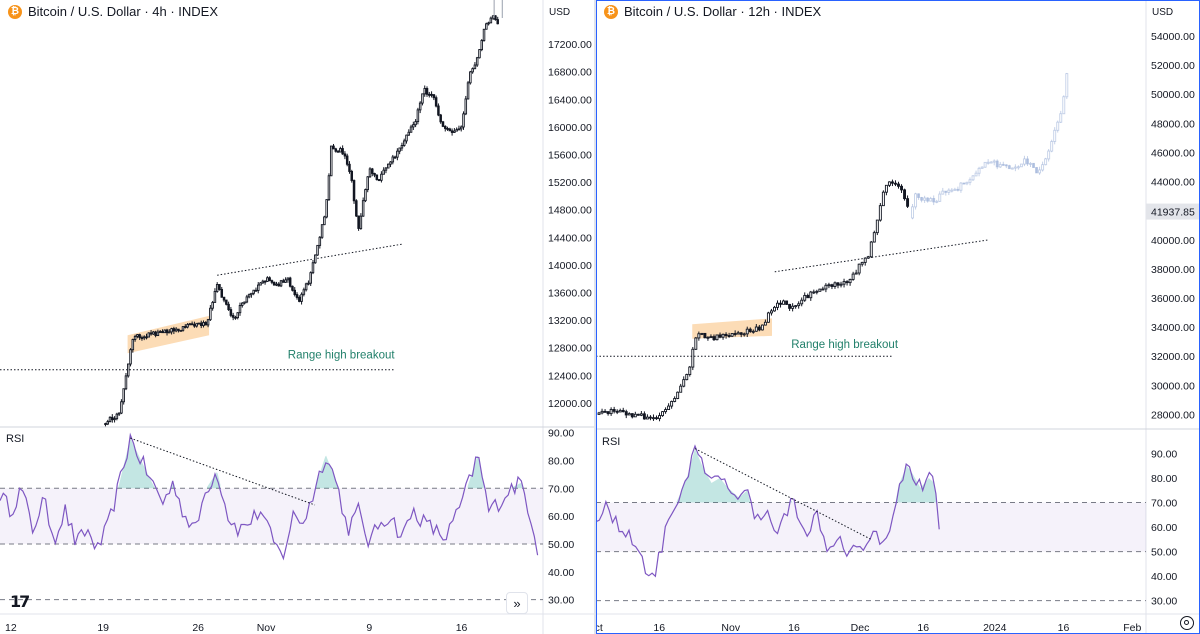 The height and width of the screenshot is (634, 1200). What do you see at coordinates (783, 494) in the screenshot?
I see `rsi-trendline` at bounding box center [783, 494].